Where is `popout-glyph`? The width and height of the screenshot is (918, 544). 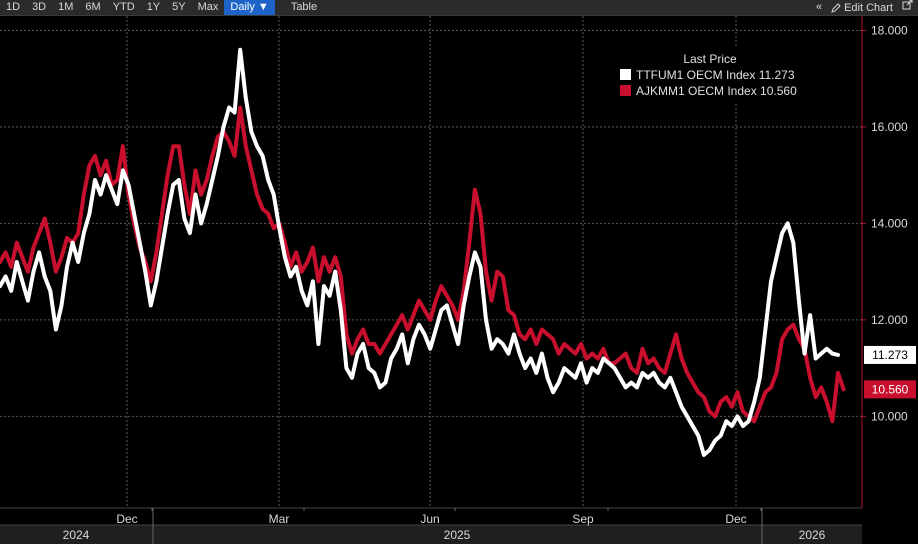 popout-glyph is located at coordinates (907, 5).